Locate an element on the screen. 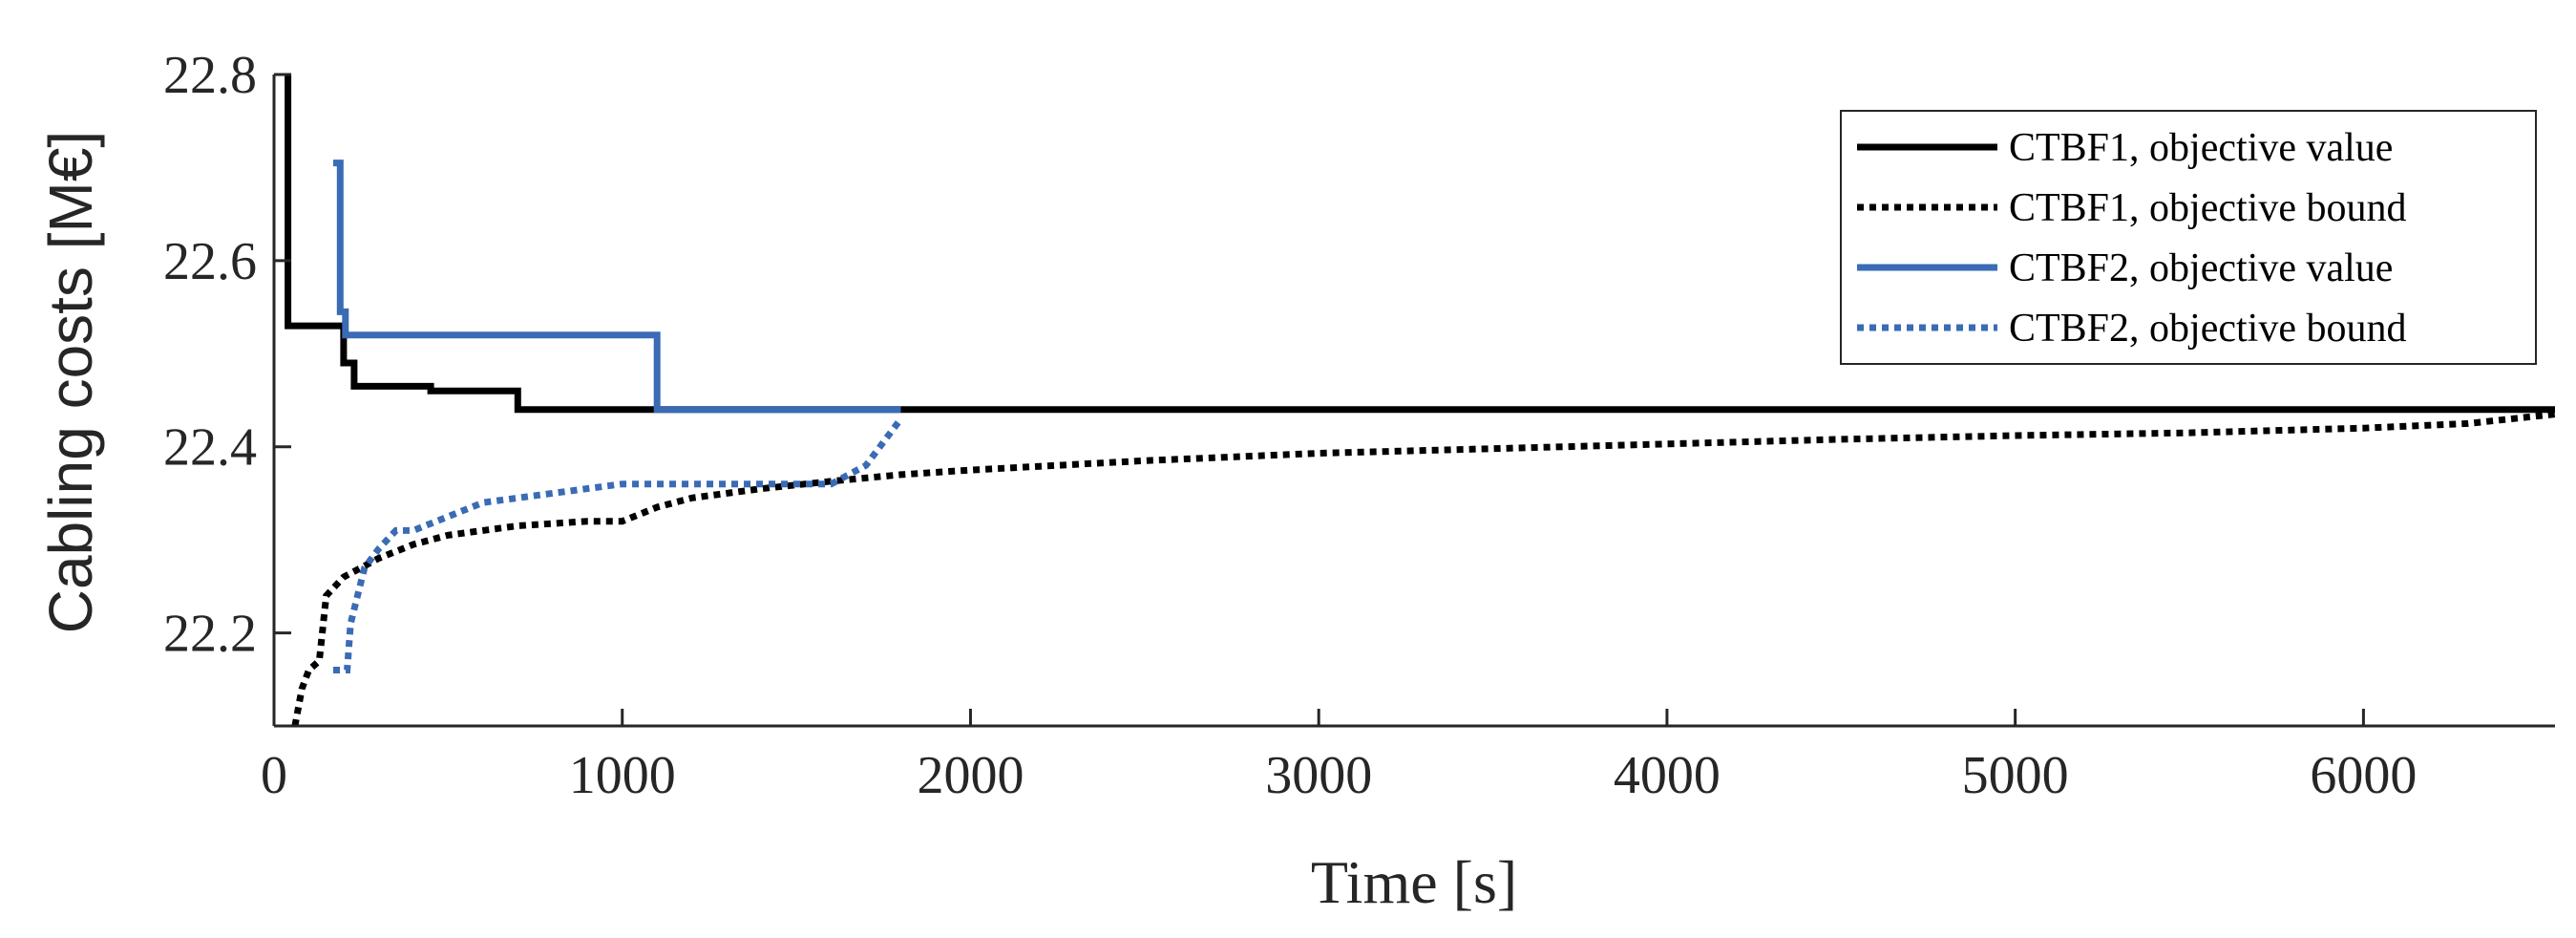 Image resolution: width=2576 pixels, height=938 pixels. legend-label-ctbf2-objective-bound: CTBF2, objective bound is located at coordinates (2207, 329).